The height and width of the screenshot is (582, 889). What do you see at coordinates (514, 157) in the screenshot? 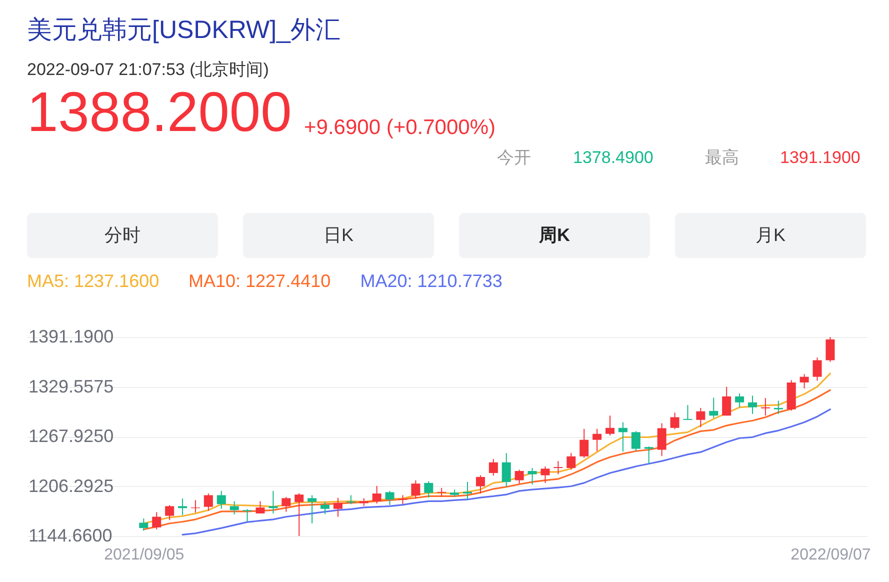
I see `text: 今开` at bounding box center [514, 157].